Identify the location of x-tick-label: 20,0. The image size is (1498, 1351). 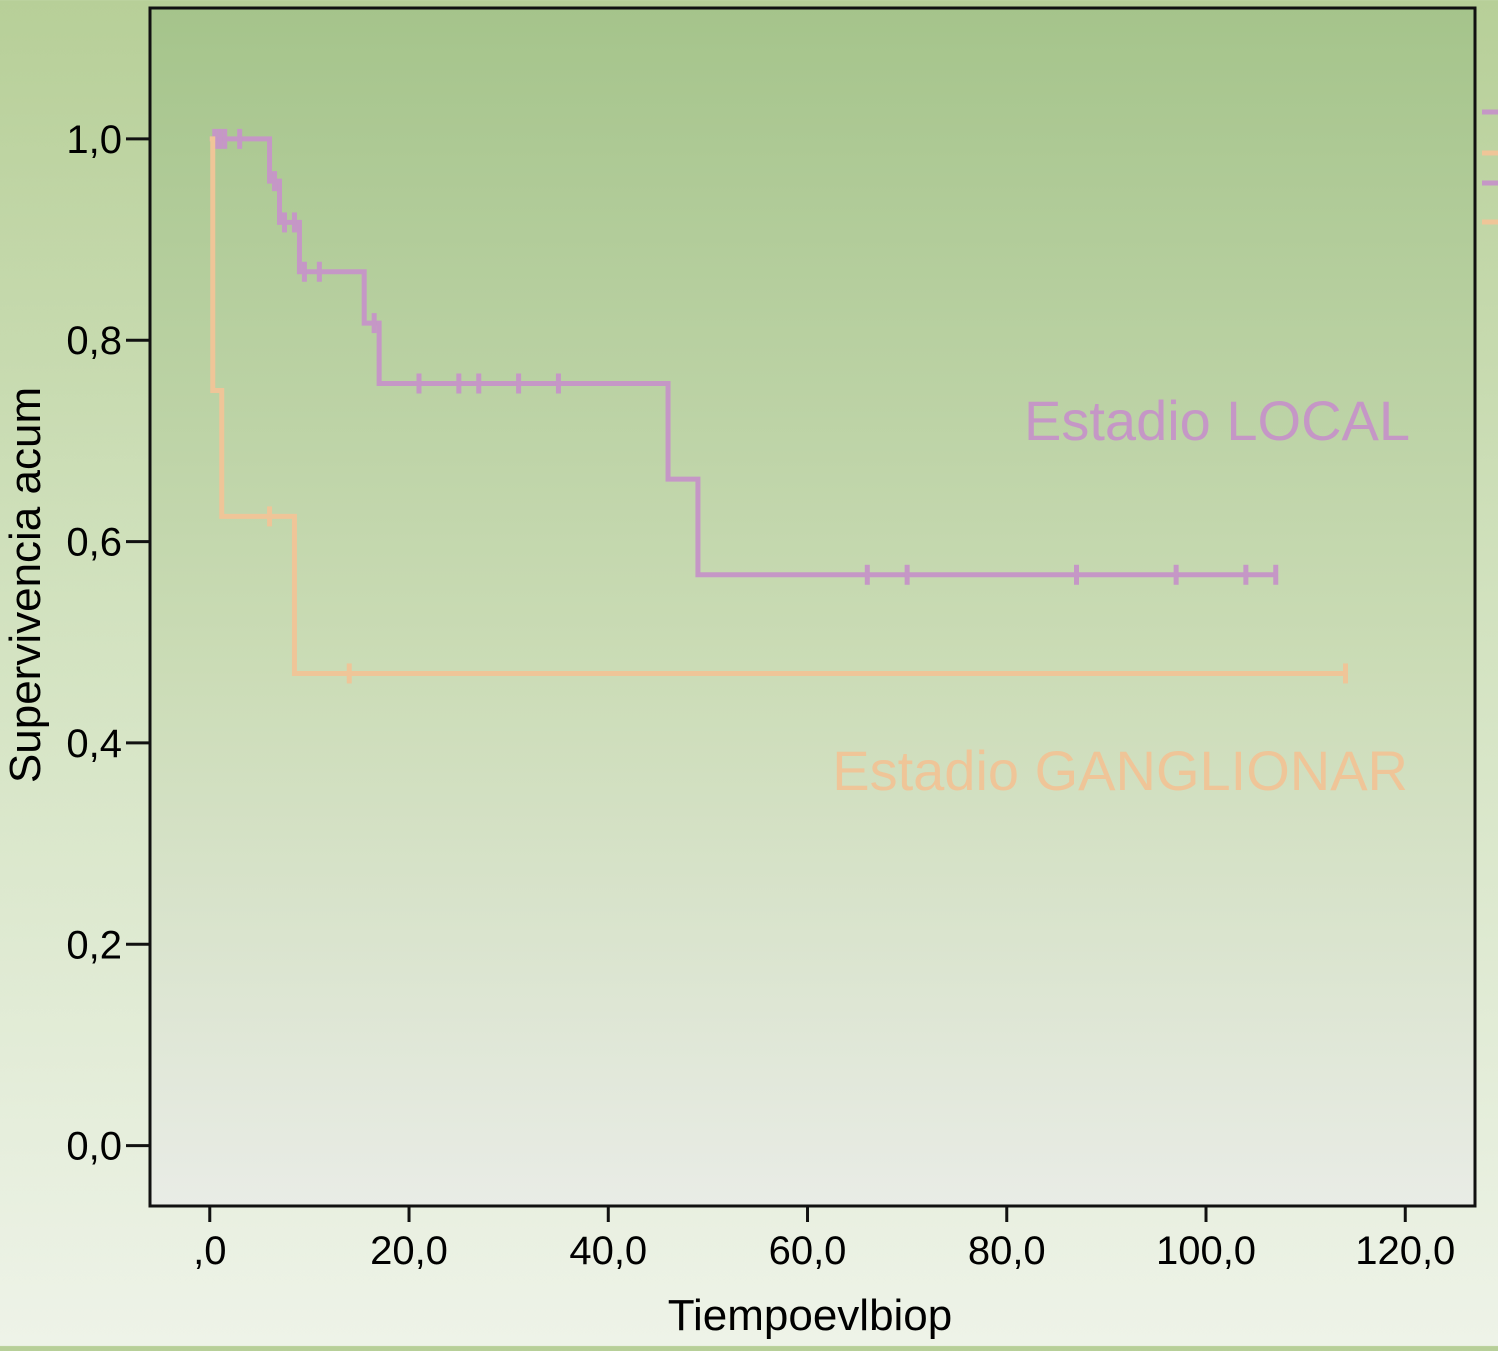
(409, 1251).